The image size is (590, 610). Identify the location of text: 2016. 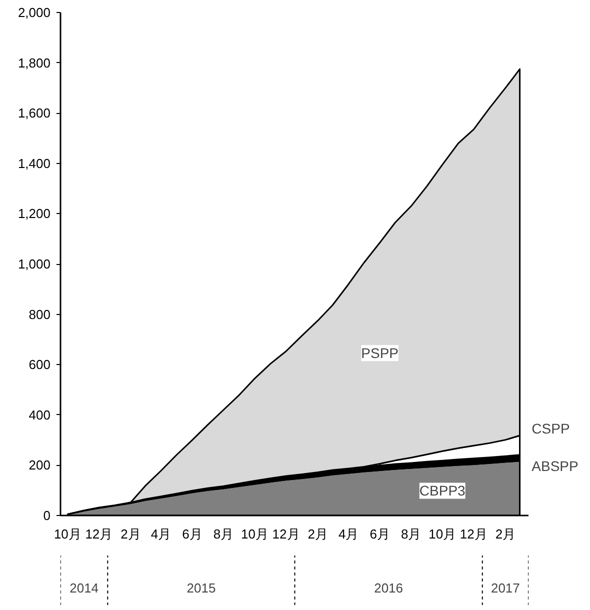
(389, 588).